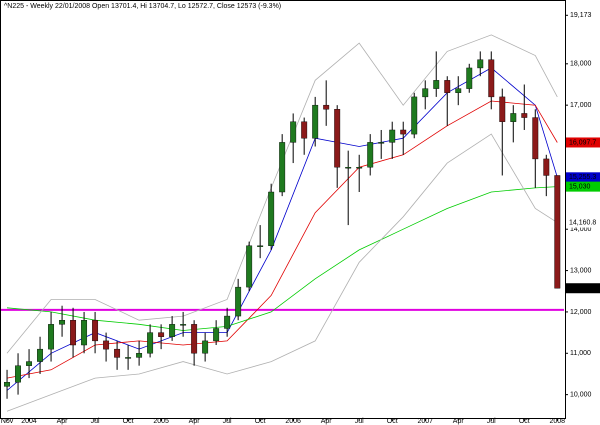 This screenshot has width=600, height=425. What do you see at coordinates (7, 421) in the screenshot?
I see `x-tick-label: Nov` at bounding box center [7, 421].